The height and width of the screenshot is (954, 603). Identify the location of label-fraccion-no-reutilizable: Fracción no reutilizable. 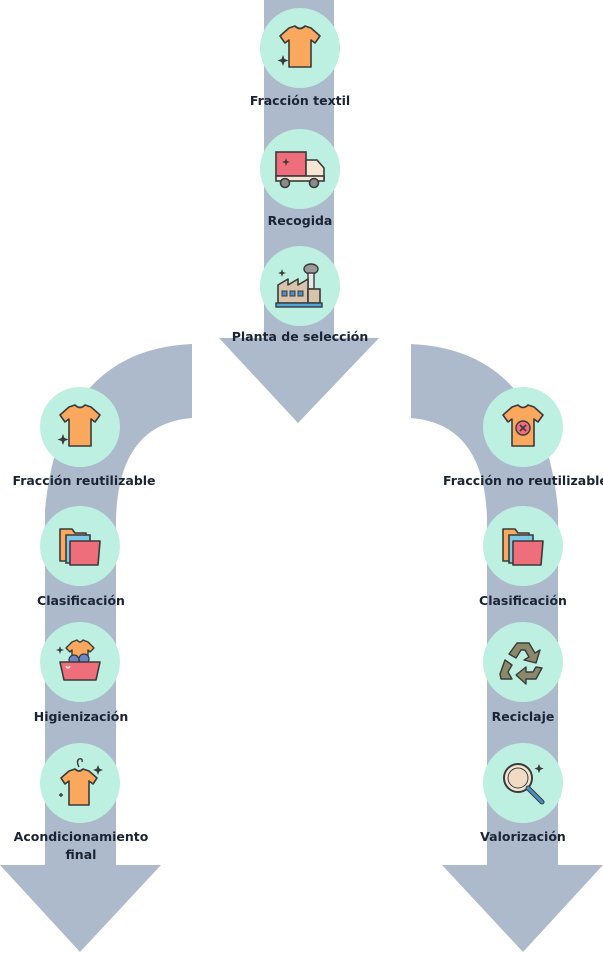
(523, 480).